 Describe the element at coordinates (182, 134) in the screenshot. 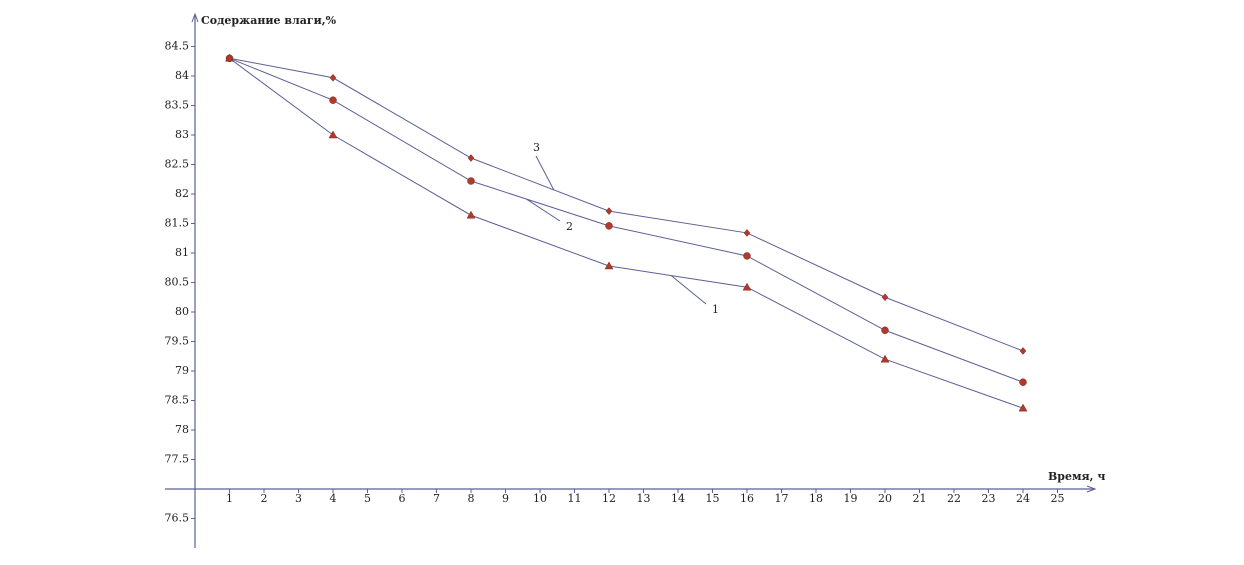

I see `y-tick-label: 83` at that location.